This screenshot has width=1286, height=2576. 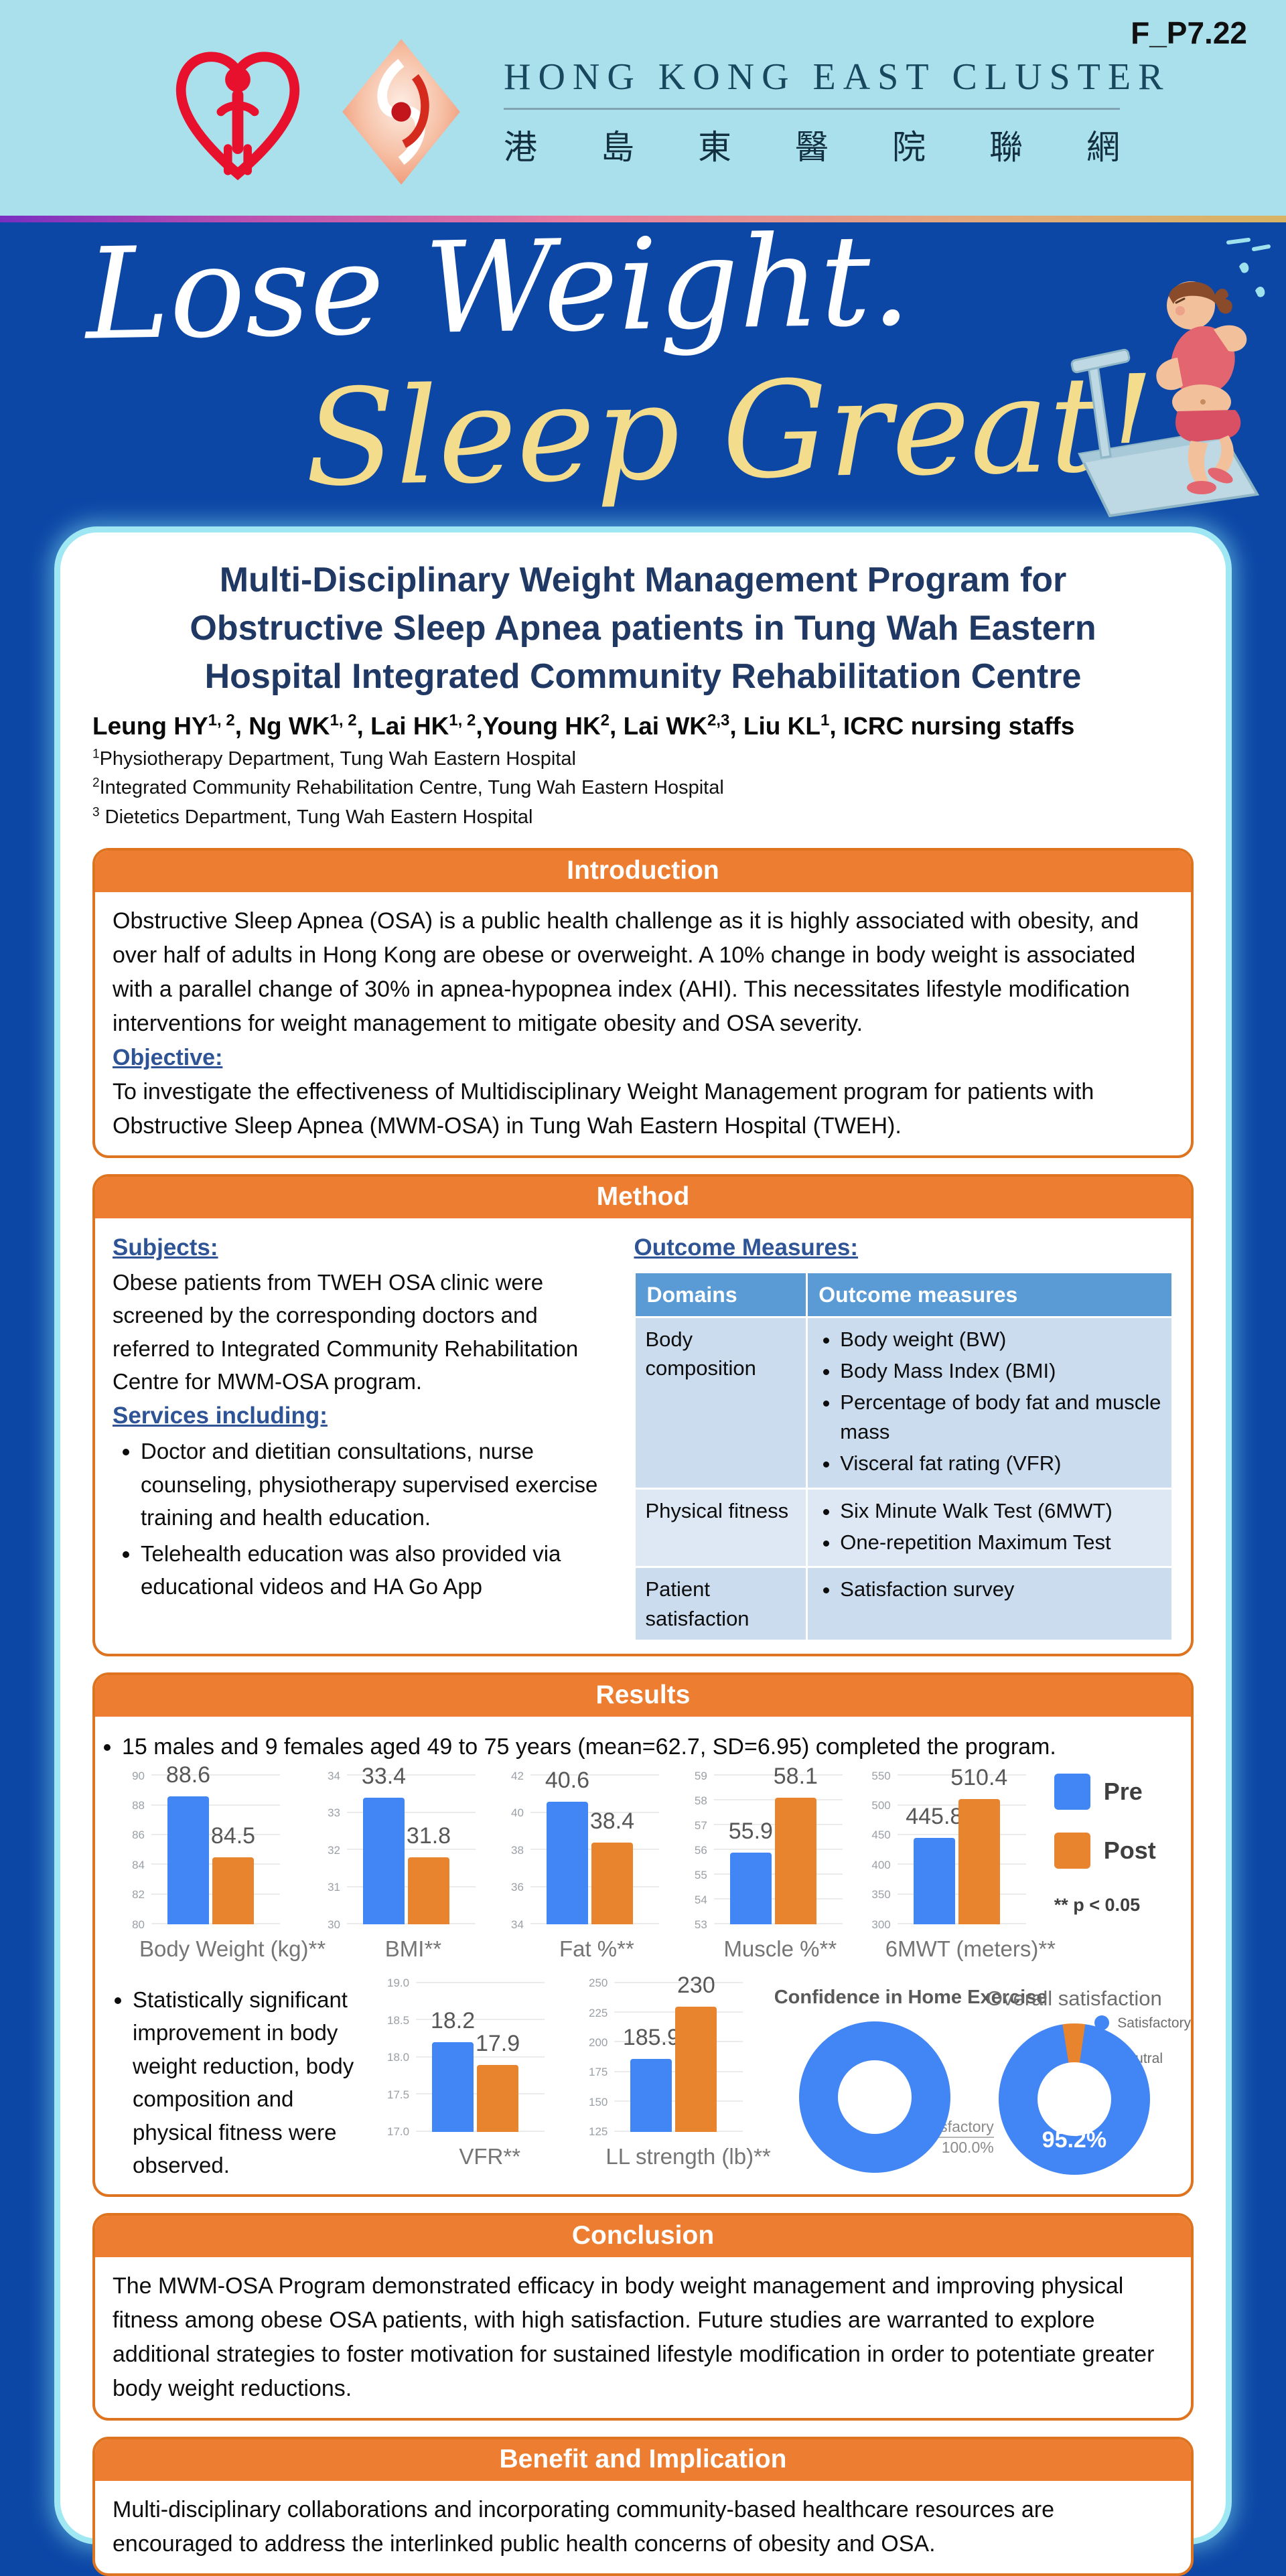 I want to click on benefit-heading: Benefit and Implication, so click(x=643, y=2461).